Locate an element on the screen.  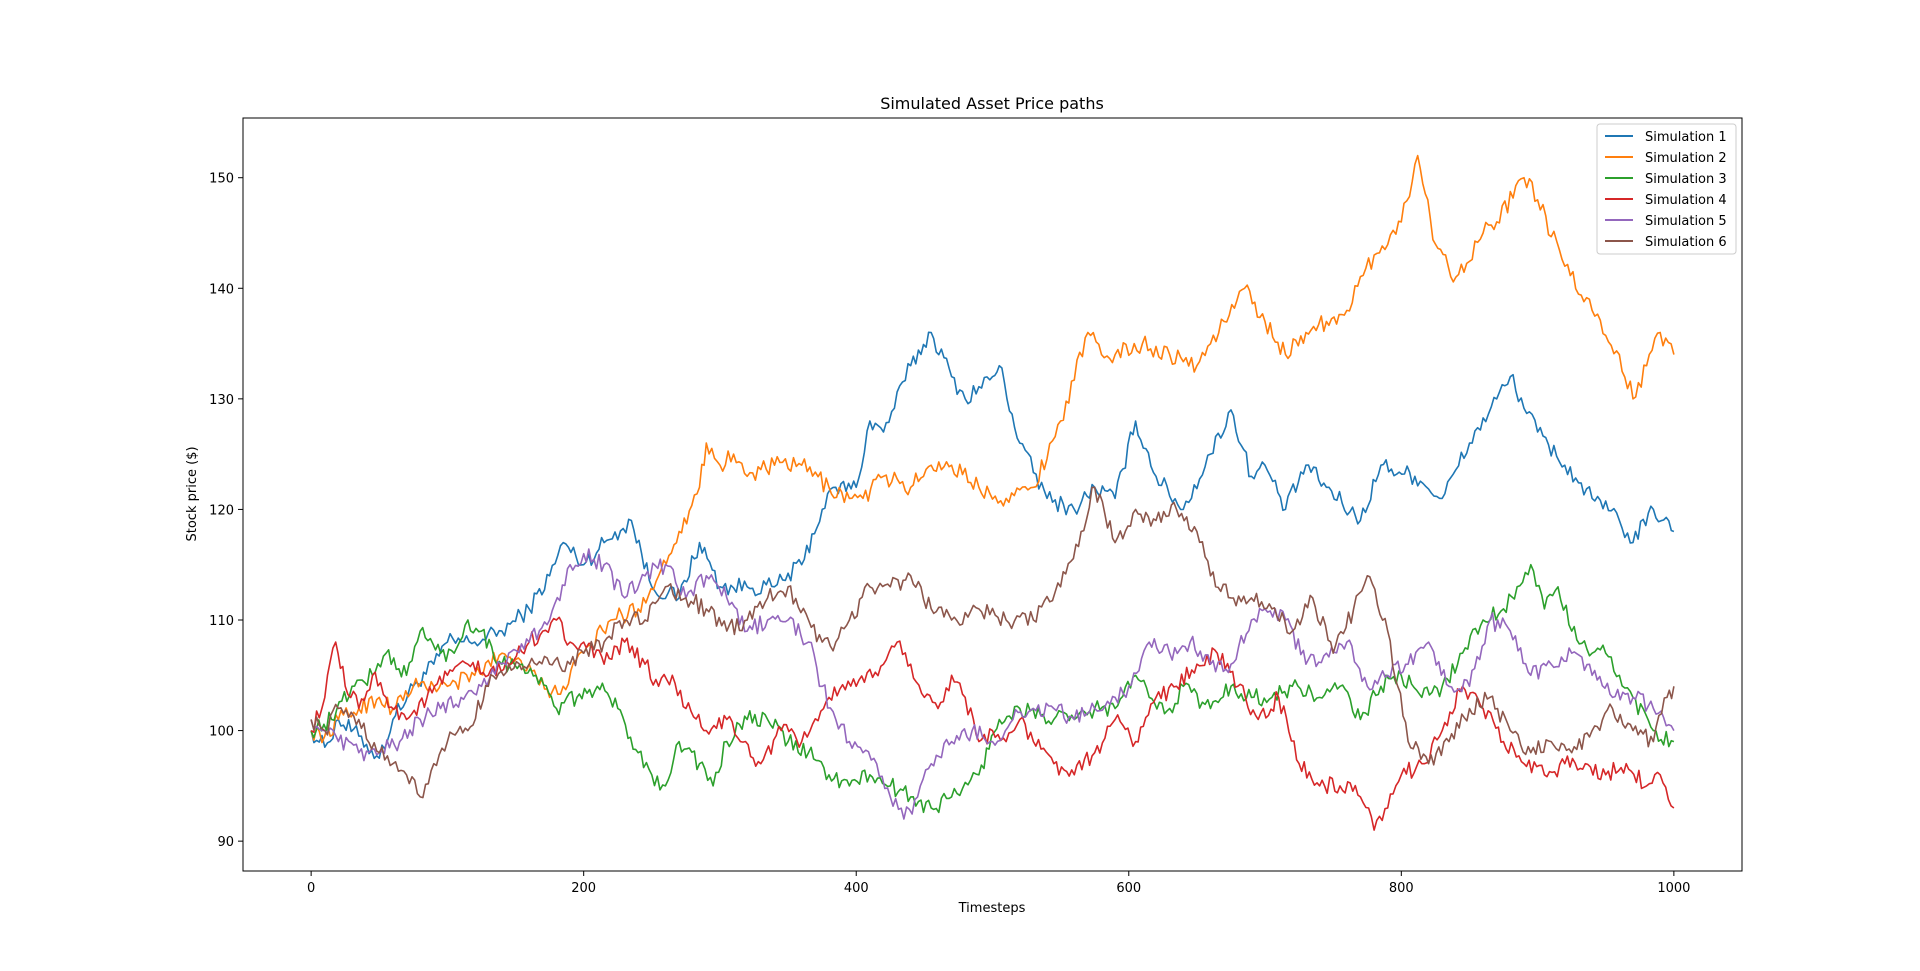
x-tick-label: 400 is located at coordinates (856, 888).